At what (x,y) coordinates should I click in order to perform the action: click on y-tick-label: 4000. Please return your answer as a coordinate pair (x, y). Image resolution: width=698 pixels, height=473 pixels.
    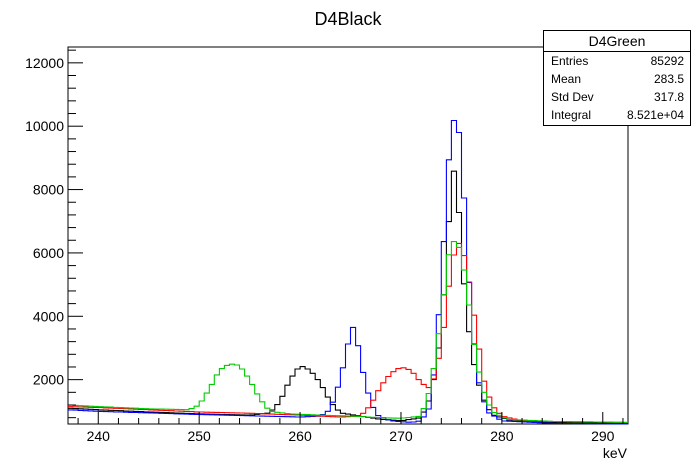
    Looking at the image, I should click on (48, 316).